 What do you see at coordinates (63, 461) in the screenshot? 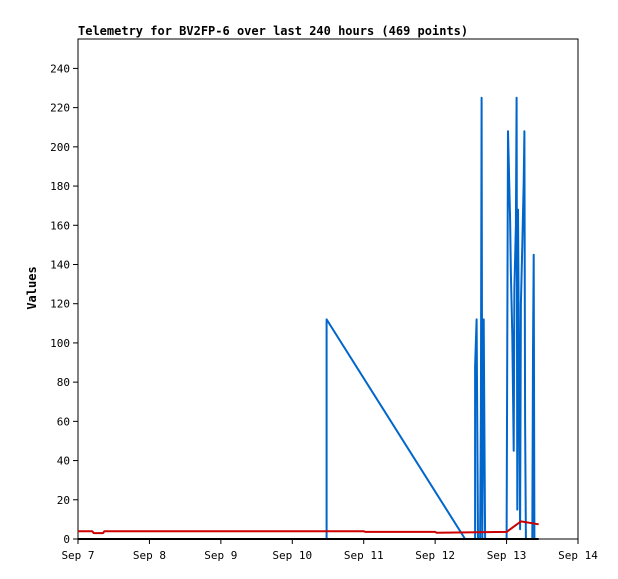
I see `y-tick-label: 40` at bounding box center [63, 461].